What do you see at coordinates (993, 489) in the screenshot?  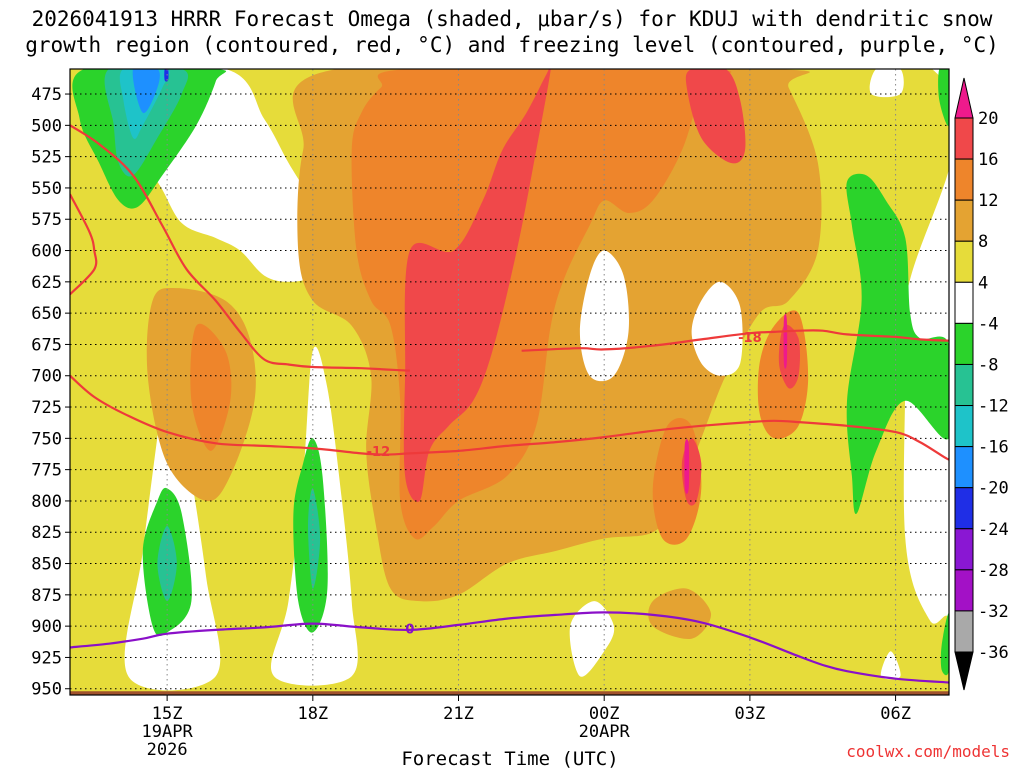 I see `colorbar-label-9: -20` at bounding box center [993, 489].